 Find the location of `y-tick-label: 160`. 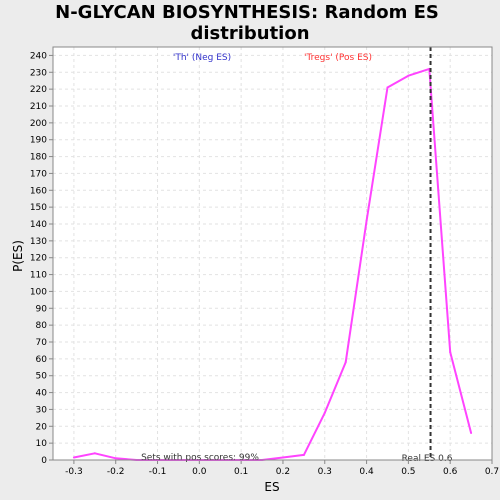

y-tick-label: 160 is located at coordinates (38, 191).